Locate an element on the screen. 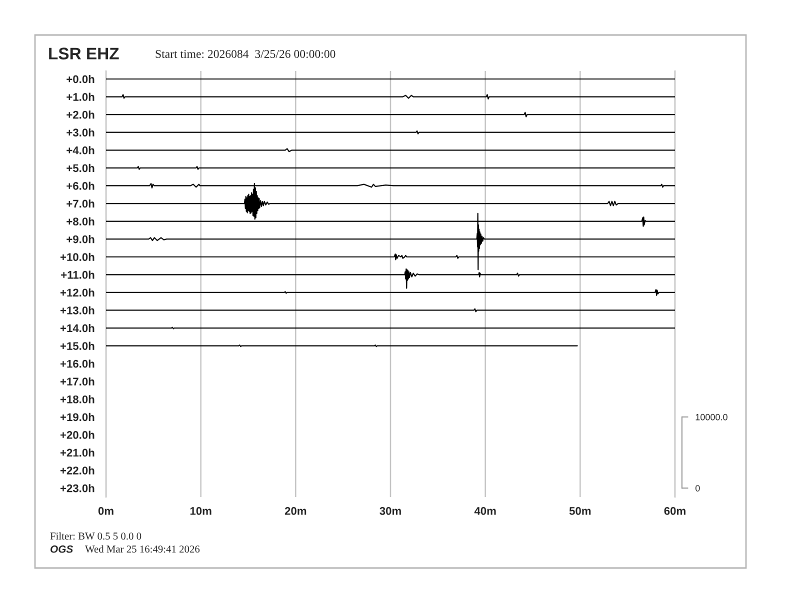 The height and width of the screenshot is (612, 792). y-tick-label: +4.0h is located at coordinates (80, 150).